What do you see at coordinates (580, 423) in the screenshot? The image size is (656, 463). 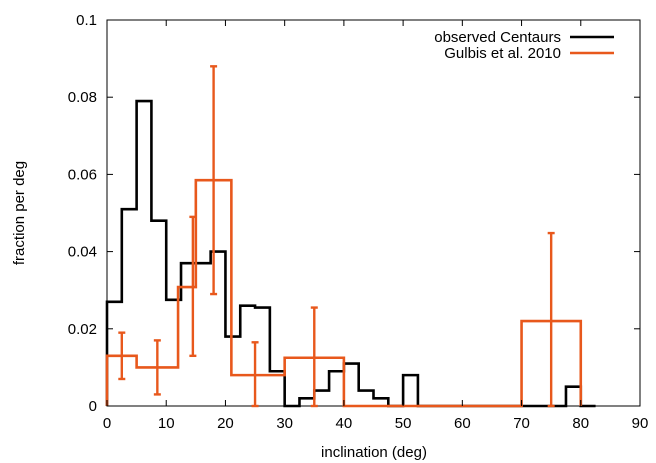 I see `x-tick-label: 80` at bounding box center [580, 423].